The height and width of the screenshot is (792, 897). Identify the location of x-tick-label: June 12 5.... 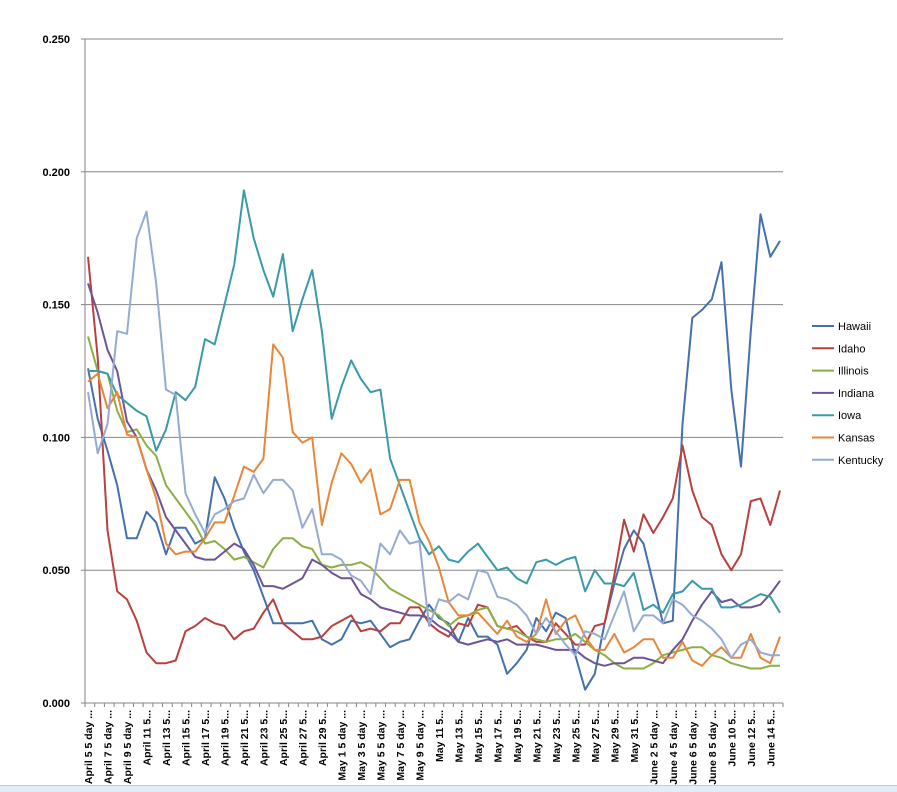
(752, 738).